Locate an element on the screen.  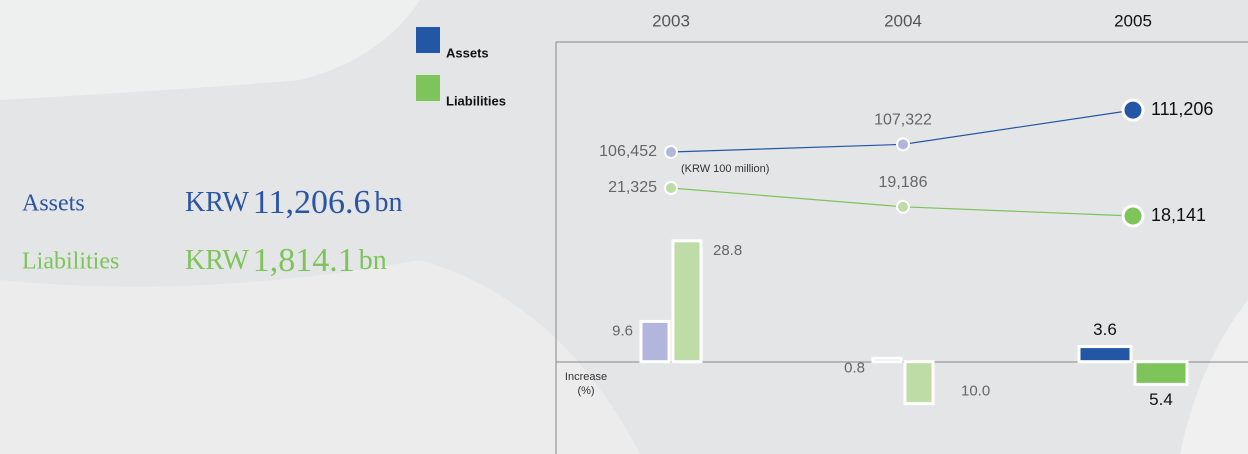
data-label: 28.8 is located at coordinates (727, 250).